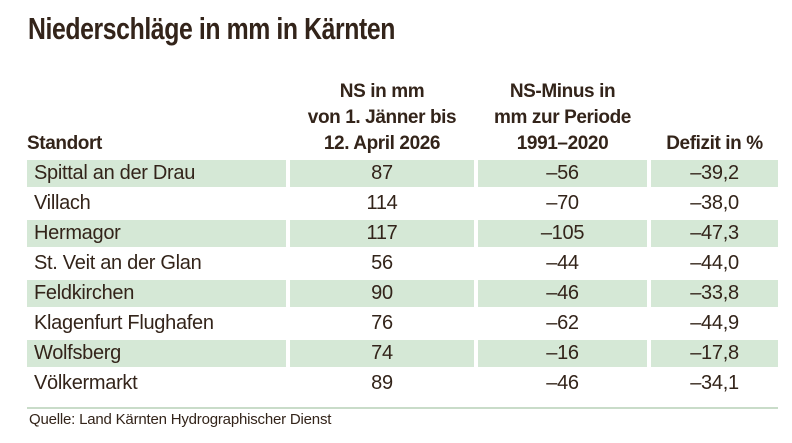 The width and height of the screenshot is (792, 443). Describe the element at coordinates (382, 173) in the screenshot. I see `cell-ns-mm: 87` at that location.